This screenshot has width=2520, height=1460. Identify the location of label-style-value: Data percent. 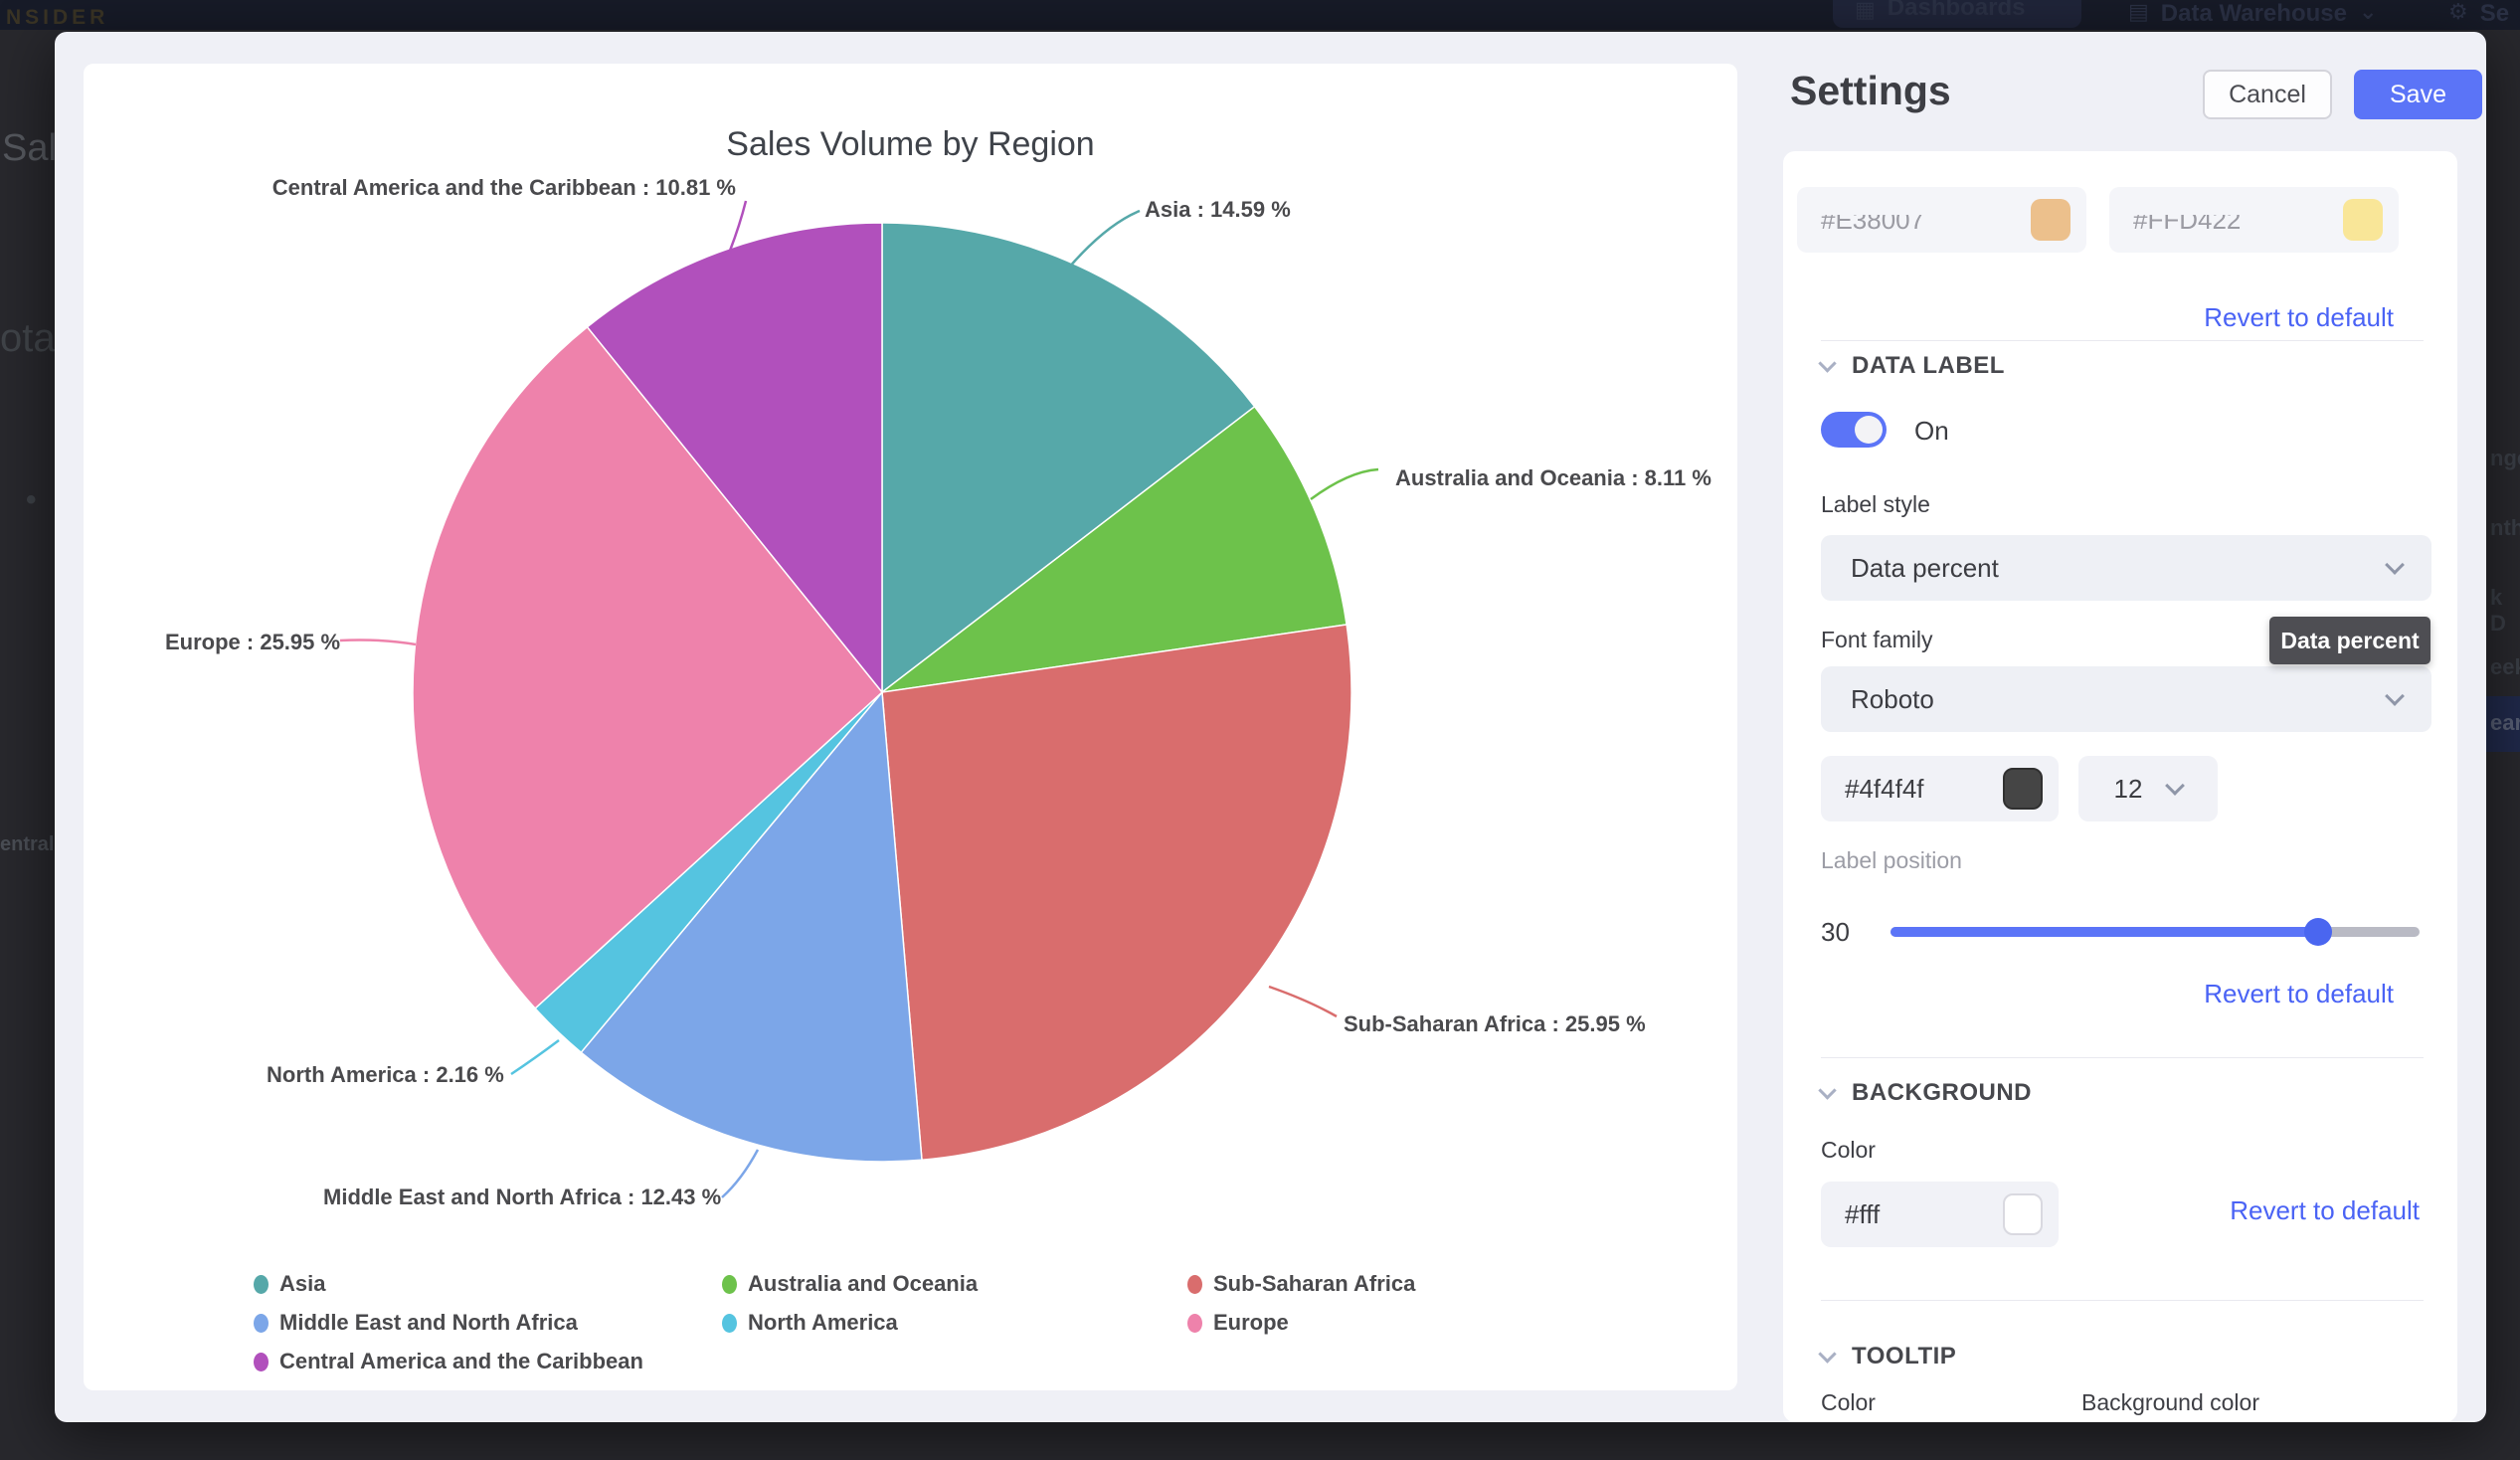
(1925, 567).